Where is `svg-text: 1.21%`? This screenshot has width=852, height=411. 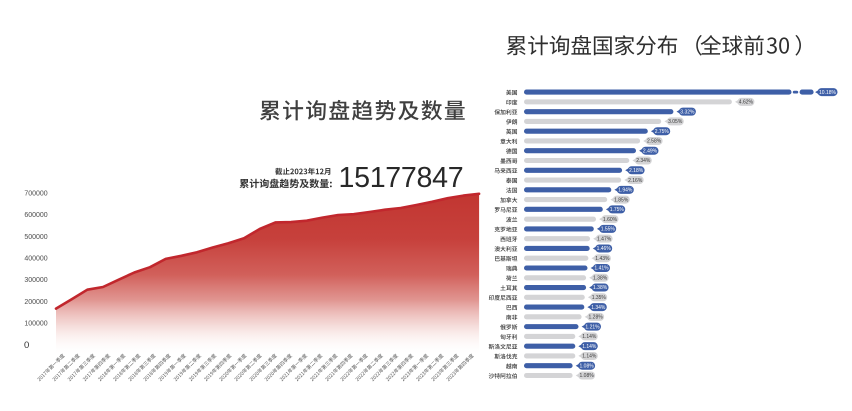
svg-text: 1.21% is located at coordinates (592, 327).